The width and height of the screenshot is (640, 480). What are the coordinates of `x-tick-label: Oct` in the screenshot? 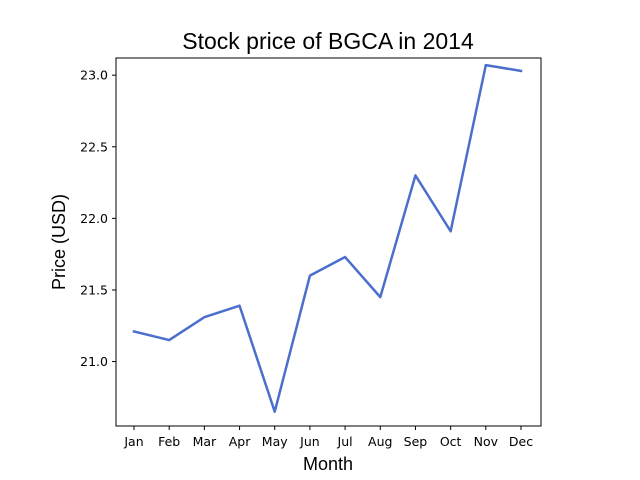 It's located at (451, 441).